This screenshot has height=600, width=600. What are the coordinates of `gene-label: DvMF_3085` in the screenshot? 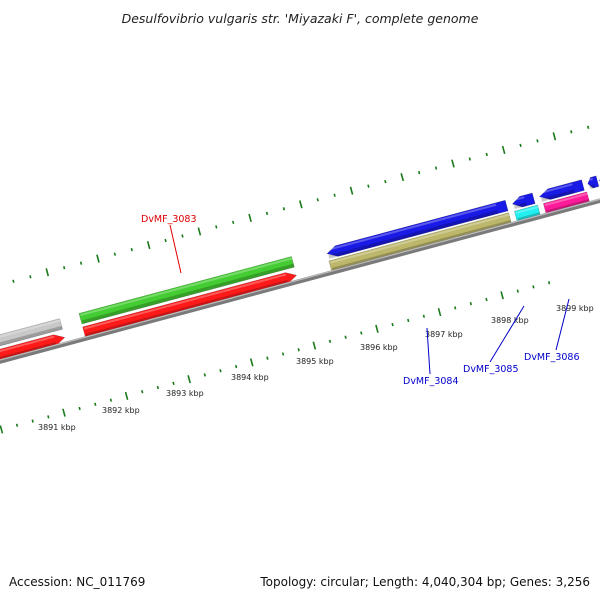 It's located at (491, 369).